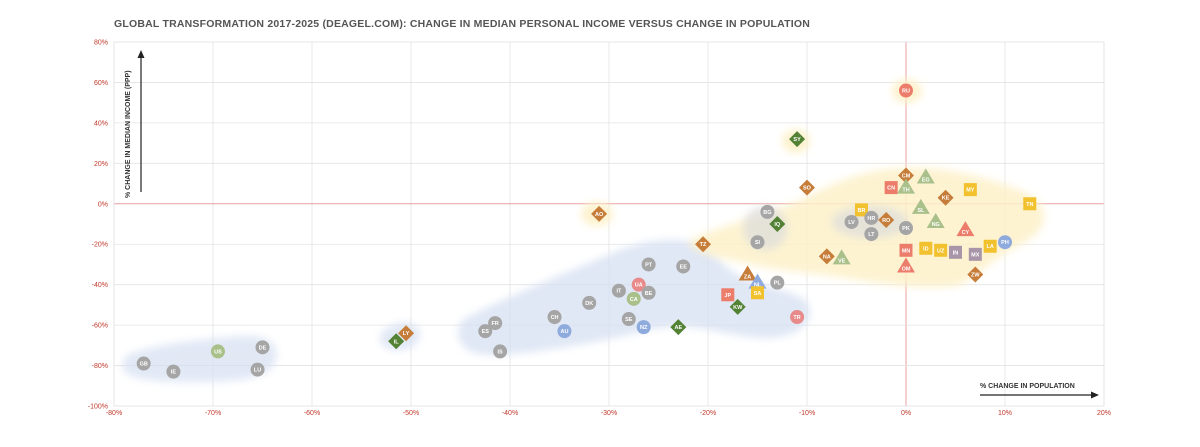 The image size is (1200, 447). I want to click on data-point-pt: PT, so click(648, 264).